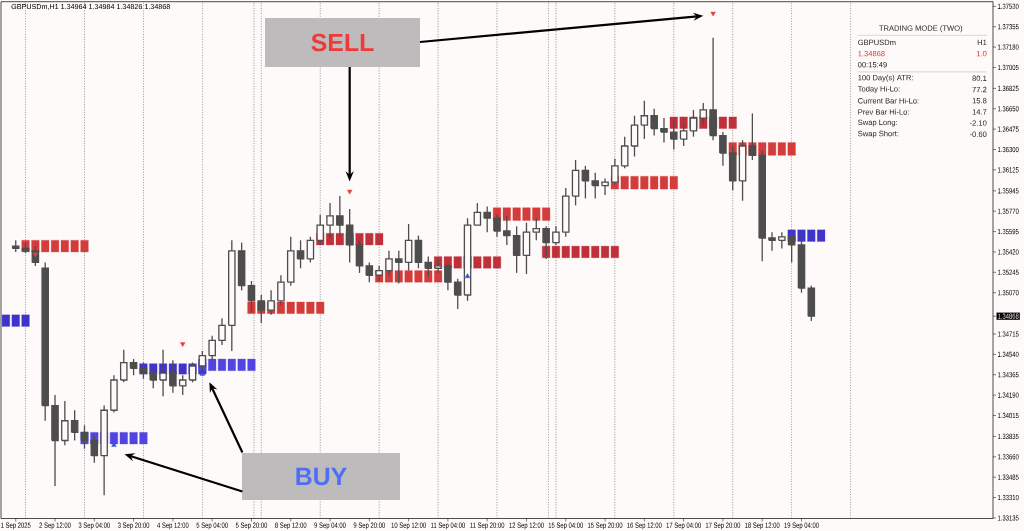 The width and height of the screenshot is (1024, 531). Describe the element at coordinates (321, 476) in the screenshot. I see `annotation: BUY` at that location.